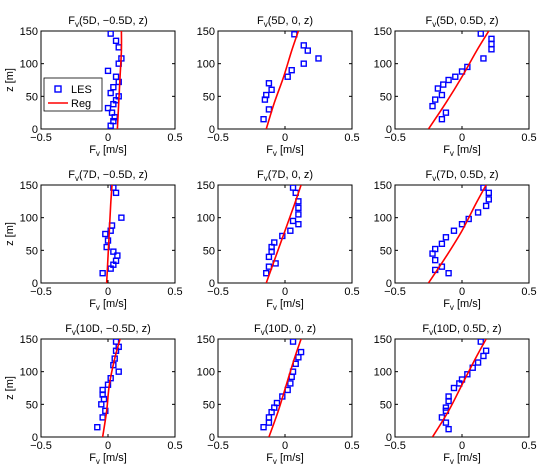 This screenshot has width=550, height=471. What do you see at coordinates (108, 330) in the screenshot?
I see `subplot-title: Fv(10D, −0.5D, z)` at bounding box center [108, 330].